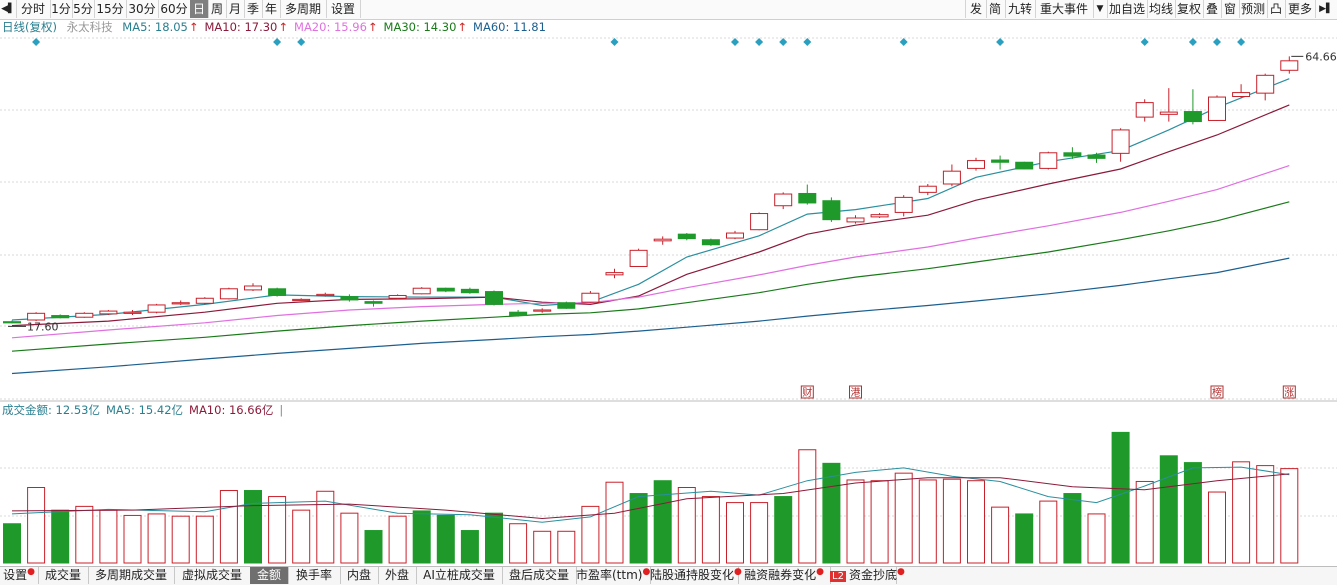 This screenshot has height=586, width=1337. I want to click on tool-12-button: 更多, so click(1300, 9).